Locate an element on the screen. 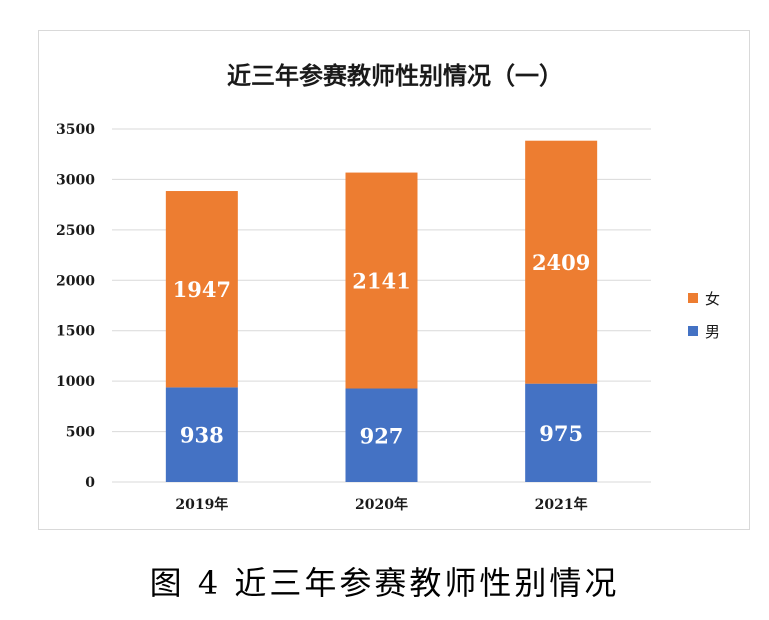 The width and height of the screenshot is (769, 620). chart-title: 近三年参赛教师性别情况（一） is located at coordinates (395, 75).